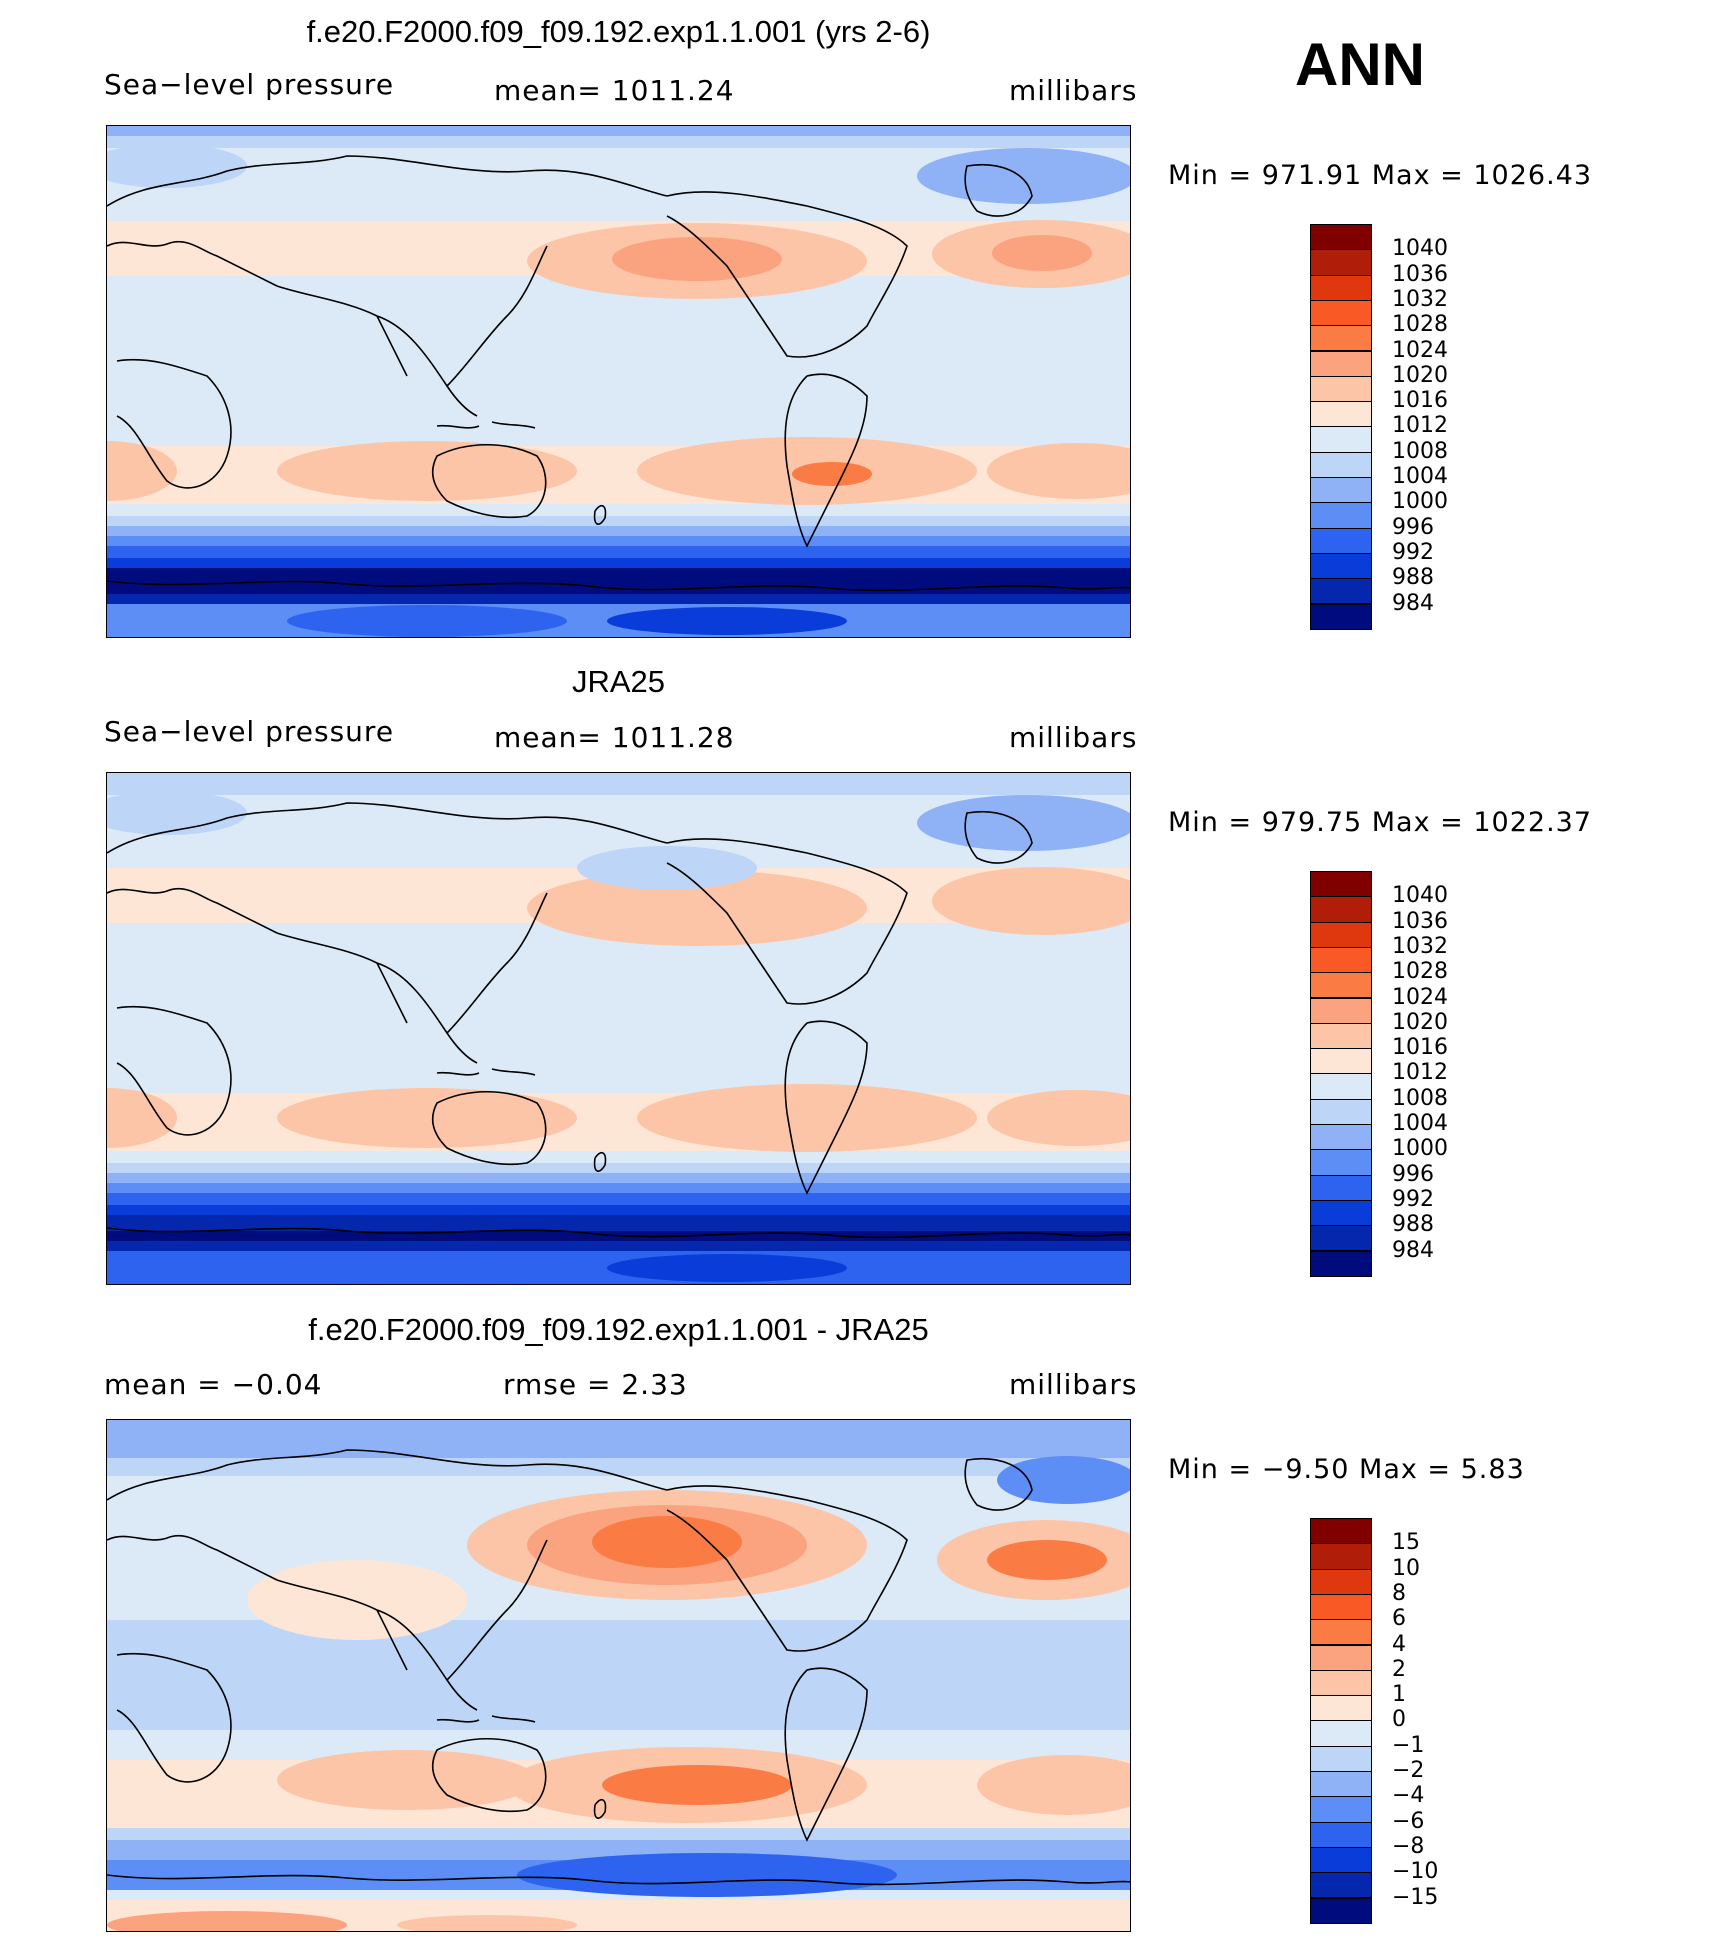 Image resolution: width=1710 pixels, height=1941 pixels. Describe the element at coordinates (595, 1384) in the screenshot. I see `panel3-rmse-label: rmse = 2.33` at that location.